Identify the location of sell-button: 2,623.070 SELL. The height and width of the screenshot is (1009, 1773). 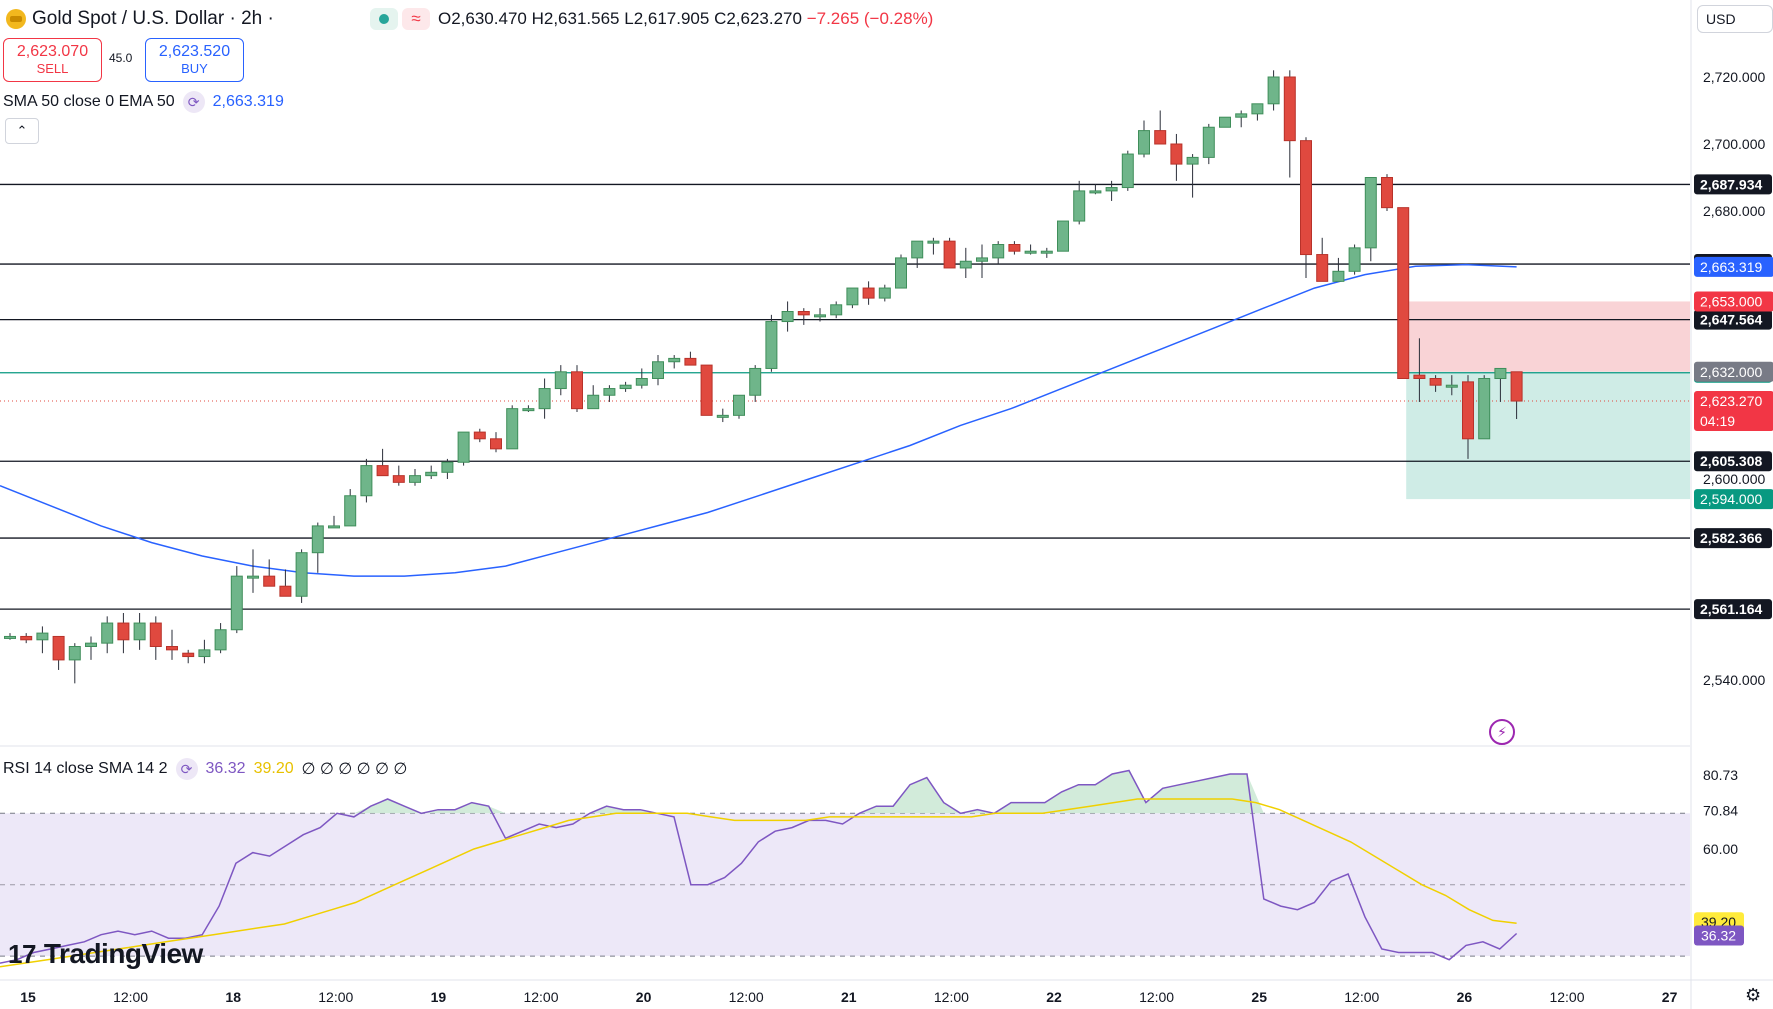
(52, 60).